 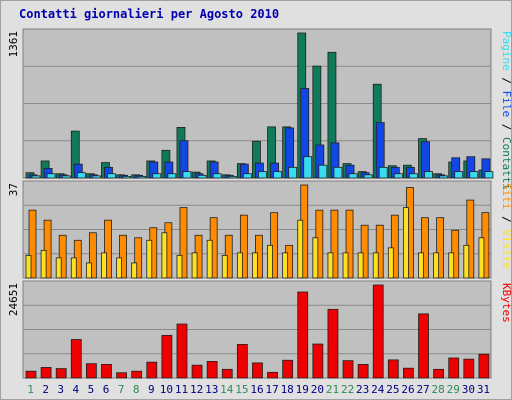 I want to click on legend-kbytes: KBytes, so click(x=505, y=303).